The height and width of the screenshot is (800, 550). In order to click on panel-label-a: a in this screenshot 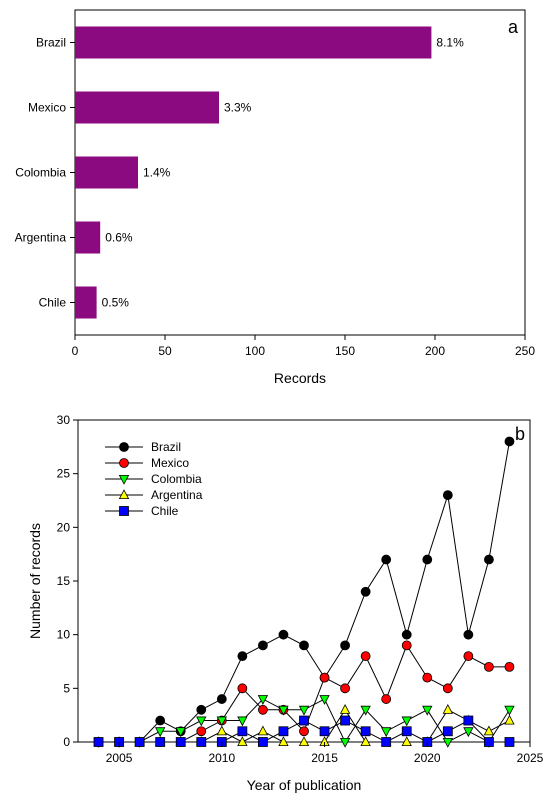, I will do `click(513, 27)`.